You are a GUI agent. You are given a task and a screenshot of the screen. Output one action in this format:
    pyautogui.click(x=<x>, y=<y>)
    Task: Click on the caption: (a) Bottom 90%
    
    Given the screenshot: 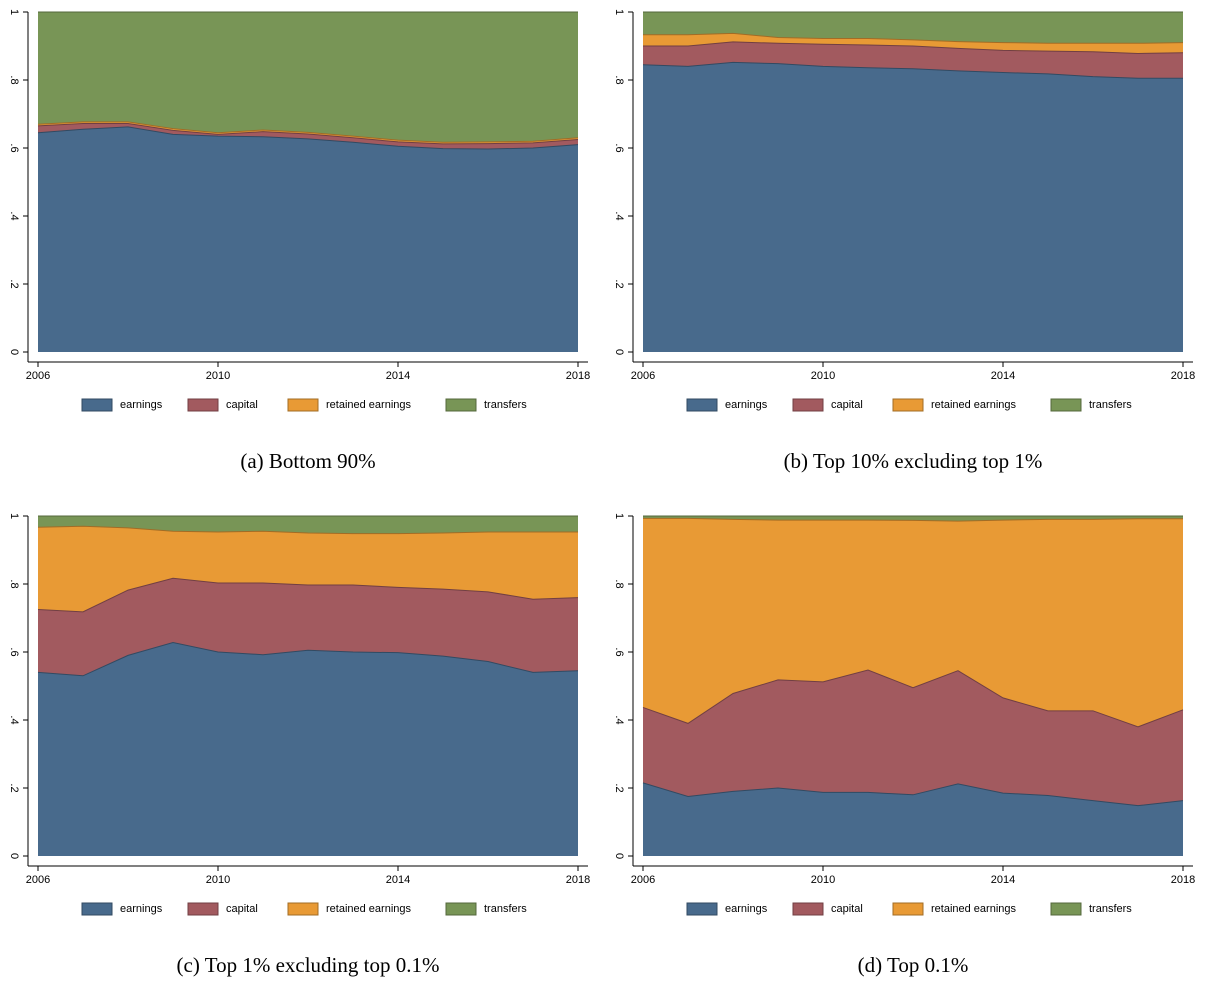 What is the action you would take?
    pyautogui.click(x=307, y=461)
    